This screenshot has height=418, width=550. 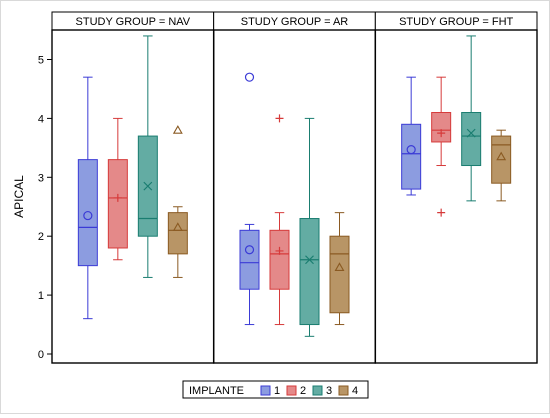 I want to click on panel-header-label: STUDY GROUP = FHT, so click(x=456, y=22).